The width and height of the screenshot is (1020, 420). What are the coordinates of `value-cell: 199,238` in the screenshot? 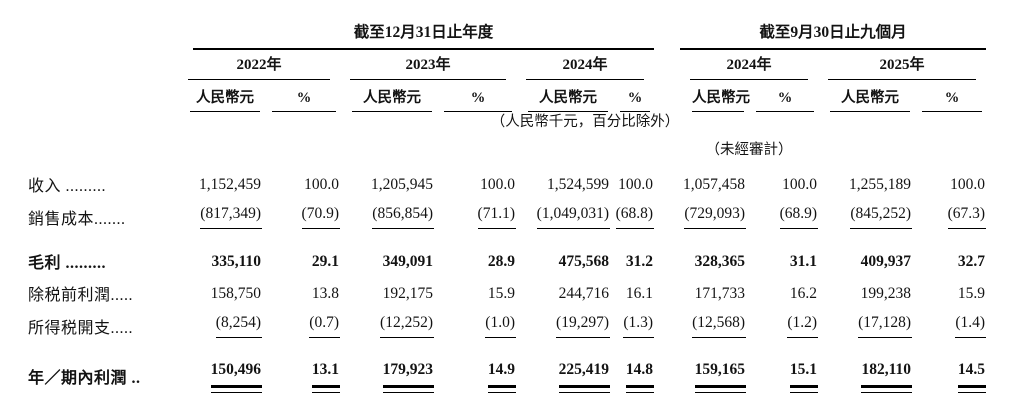 It's located at (886, 293).